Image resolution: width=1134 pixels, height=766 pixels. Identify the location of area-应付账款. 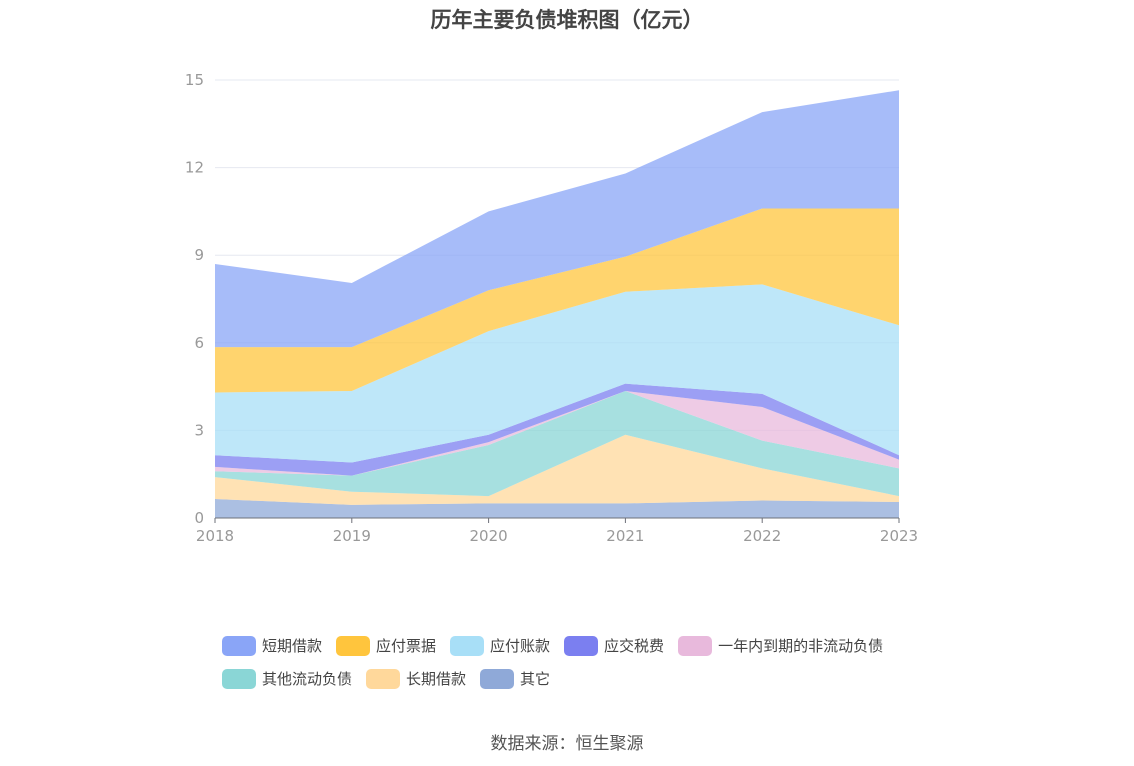
(557, 373).